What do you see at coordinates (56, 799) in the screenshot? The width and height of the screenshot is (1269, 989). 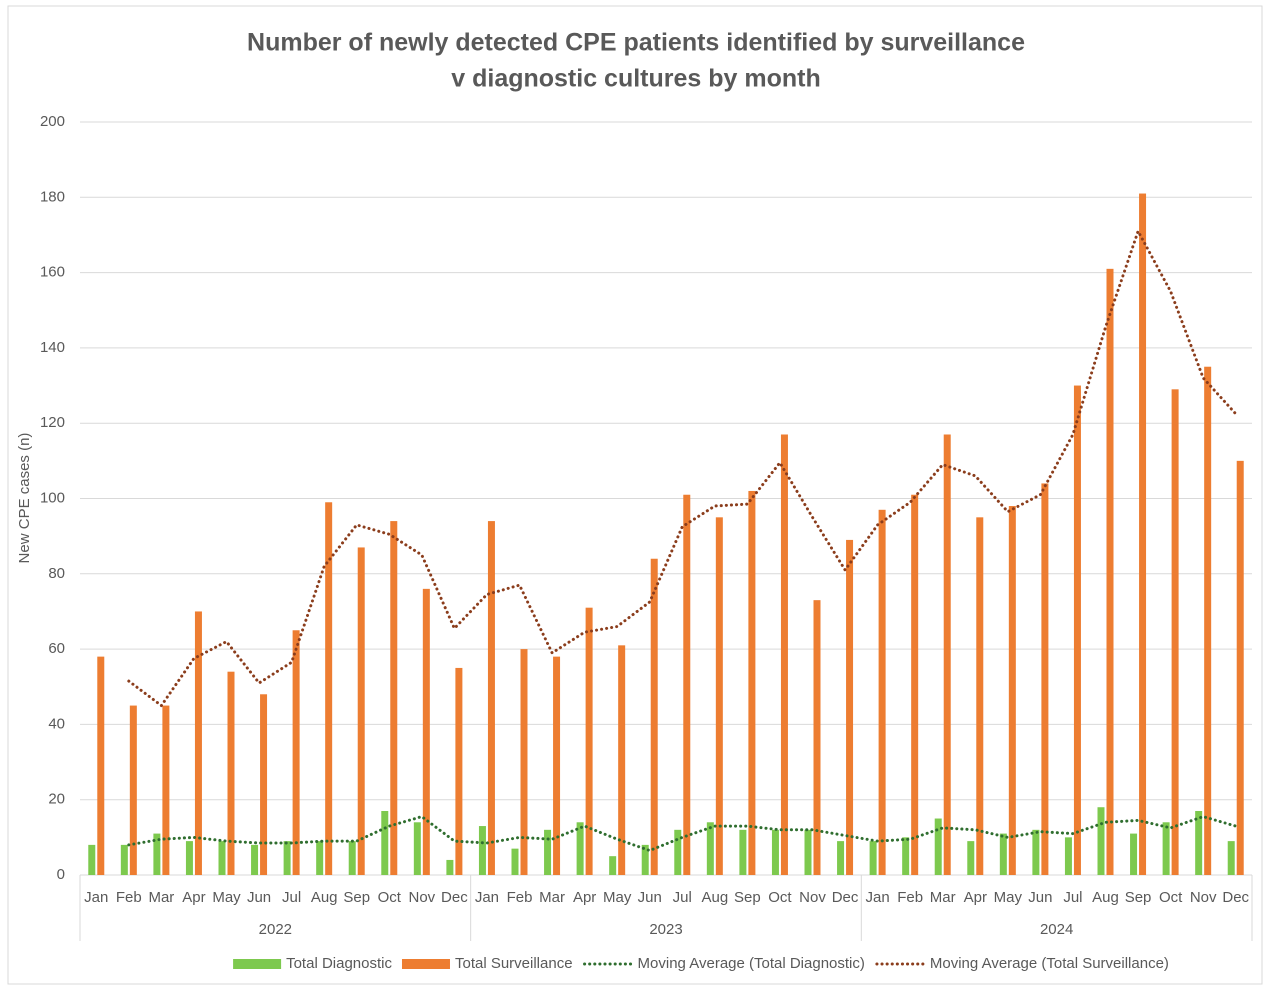 I see `y-tick-label: 20` at bounding box center [56, 799].